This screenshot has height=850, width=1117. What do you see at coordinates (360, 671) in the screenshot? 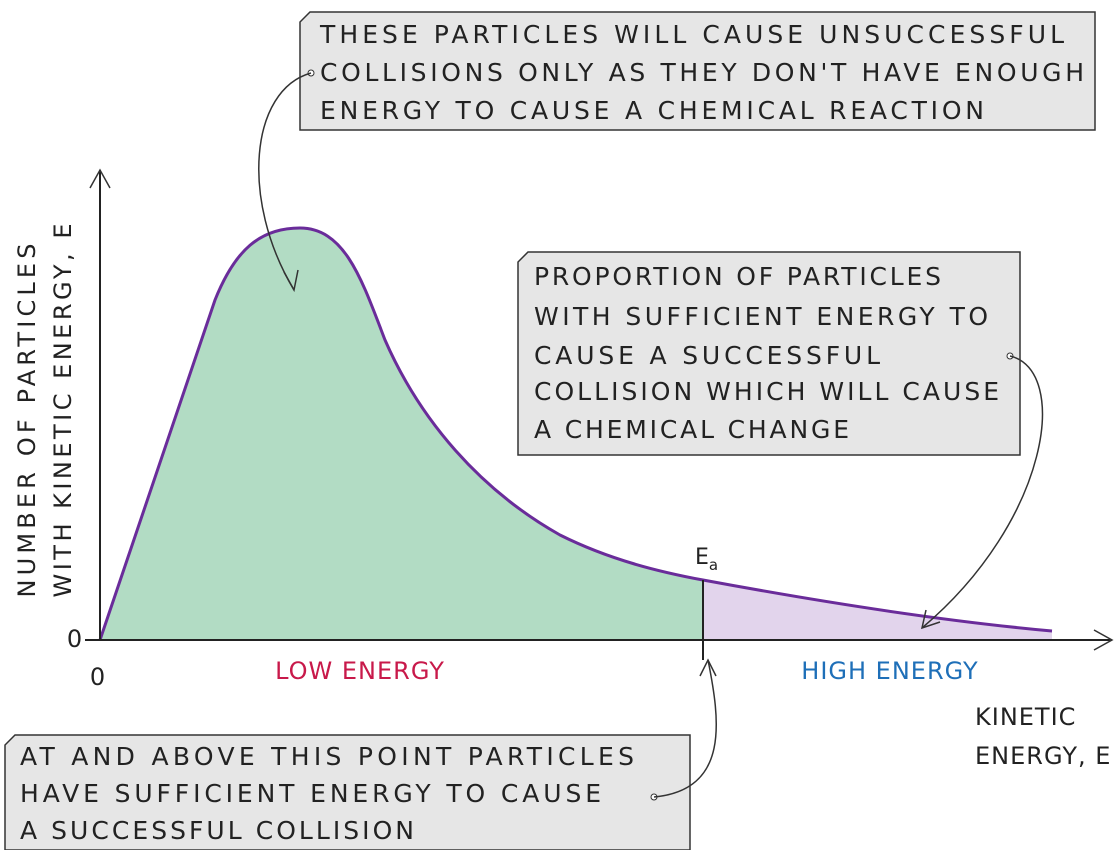
I see `low-energy-label: LOW ENERGY` at bounding box center [360, 671].